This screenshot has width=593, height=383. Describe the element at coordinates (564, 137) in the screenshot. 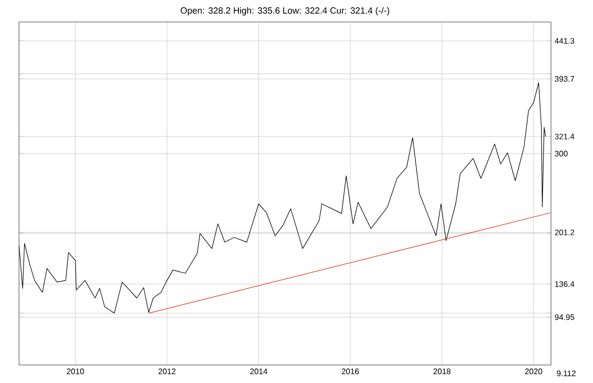

I see `y-tick-label: 321.4` at that location.